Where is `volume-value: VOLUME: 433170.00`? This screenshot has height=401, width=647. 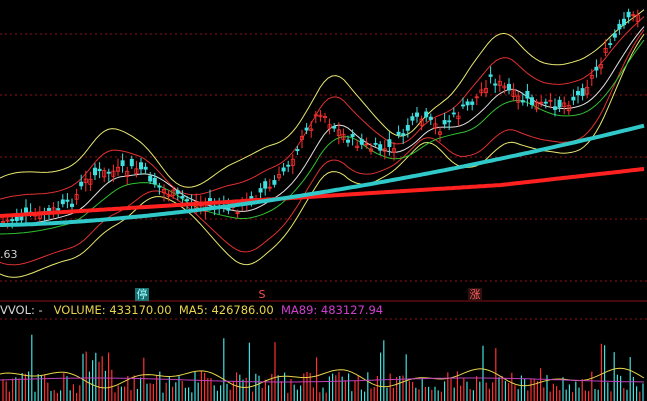
volume-value: VOLUME: 433170.00 is located at coordinates (112, 310).